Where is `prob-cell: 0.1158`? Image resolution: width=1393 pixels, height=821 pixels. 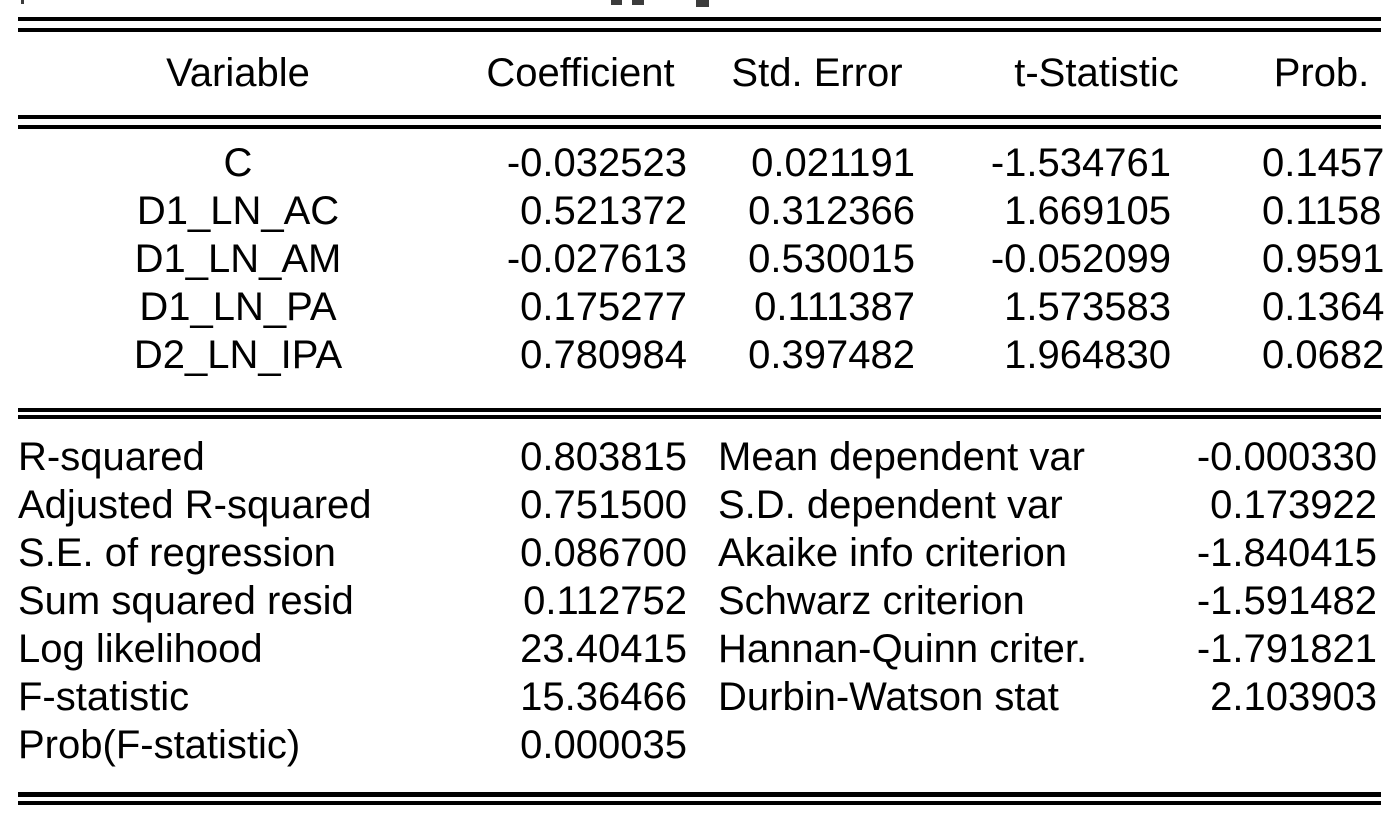
prob-cell: 0.1158 is located at coordinates (1322, 211).